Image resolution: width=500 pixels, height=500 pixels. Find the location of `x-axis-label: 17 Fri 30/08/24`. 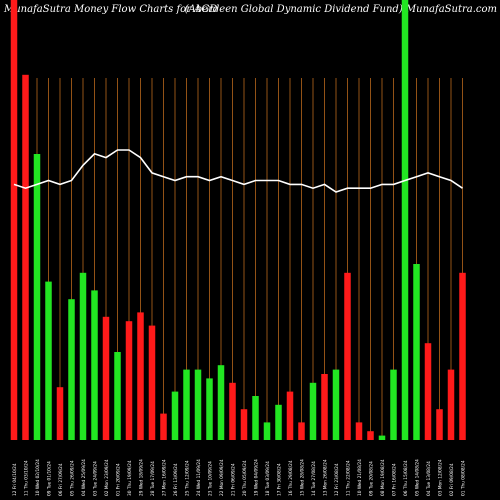

x-axis-label: 17 Fri 30/08/24 is located at coordinates (280, 479).